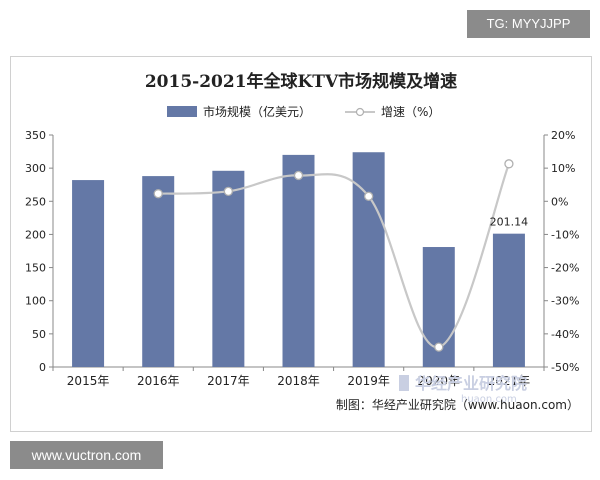 This screenshot has width=600, height=480. I want to click on legend-line-marker, so click(360, 112).